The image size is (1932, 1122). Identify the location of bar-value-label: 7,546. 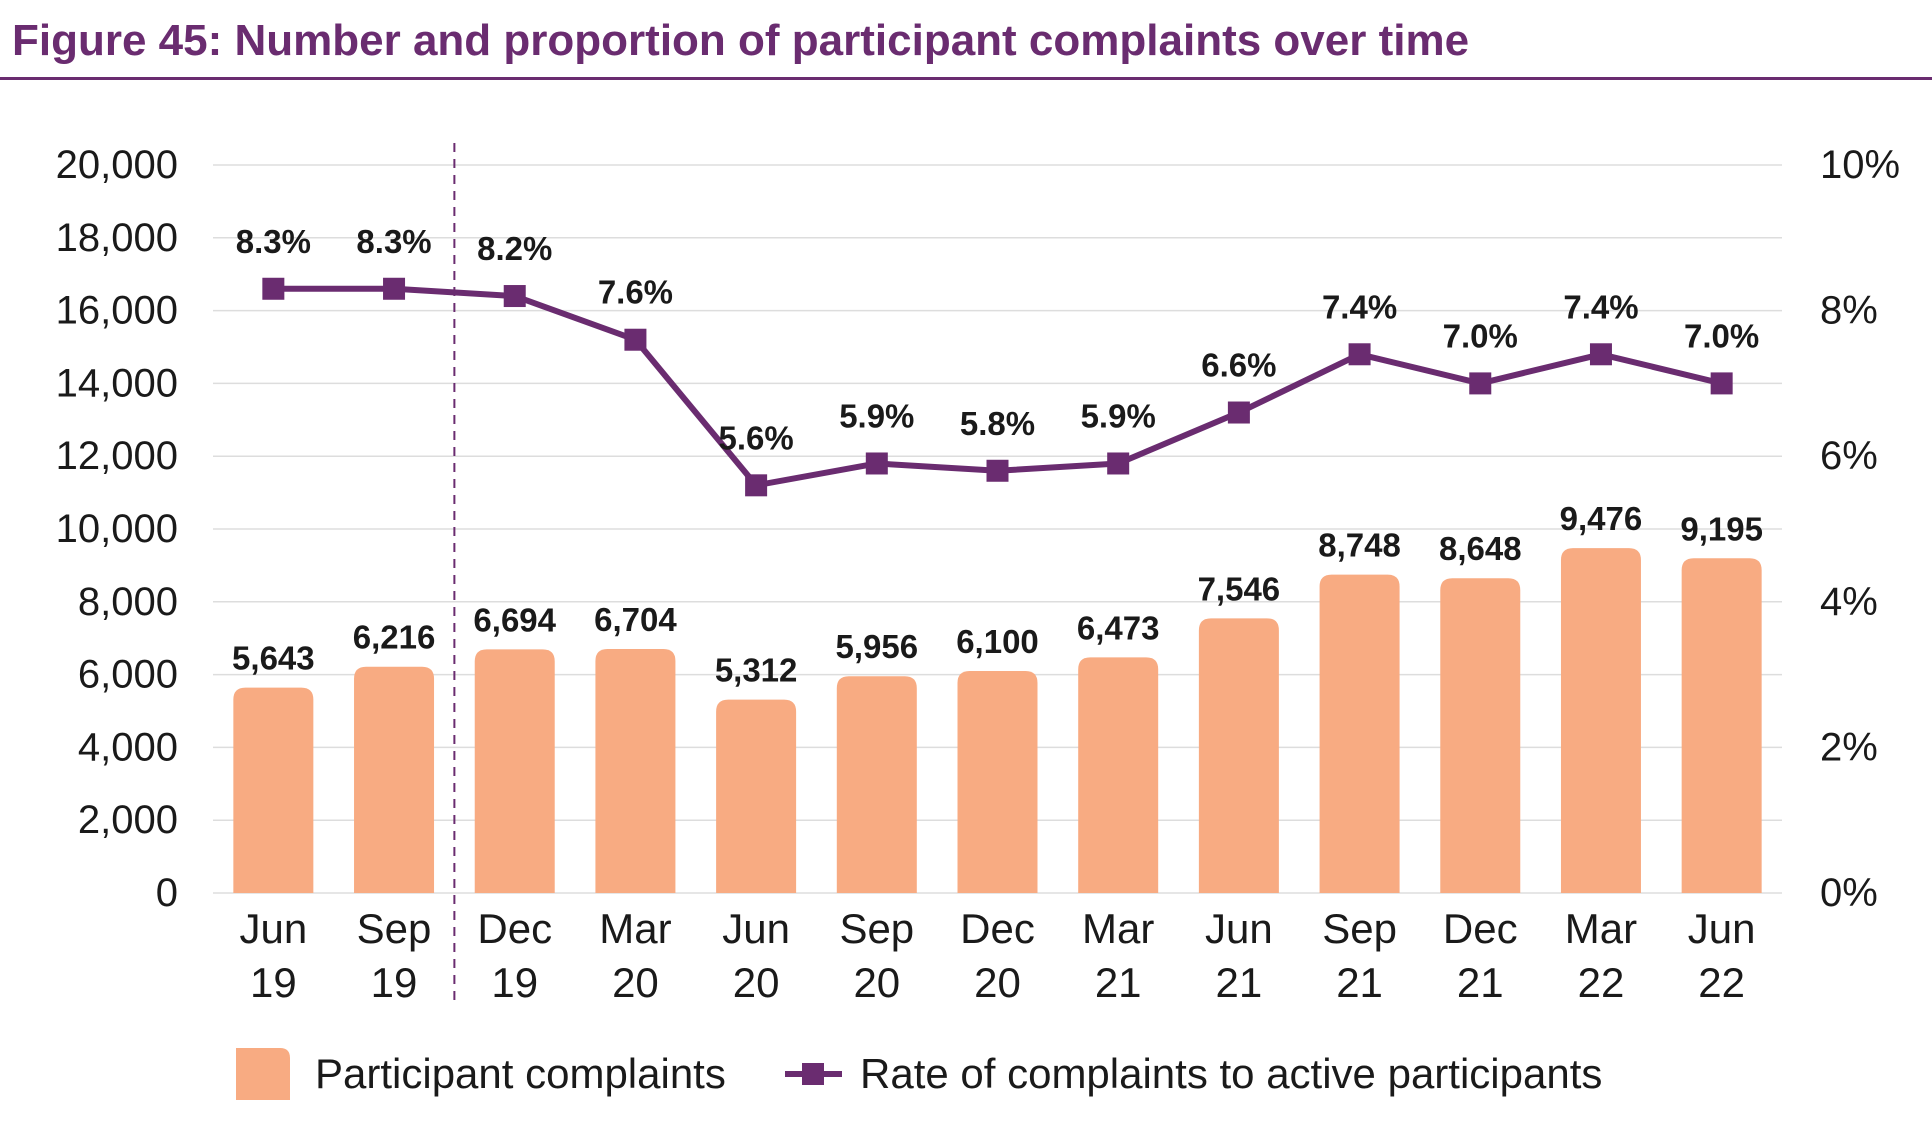
(1239, 588).